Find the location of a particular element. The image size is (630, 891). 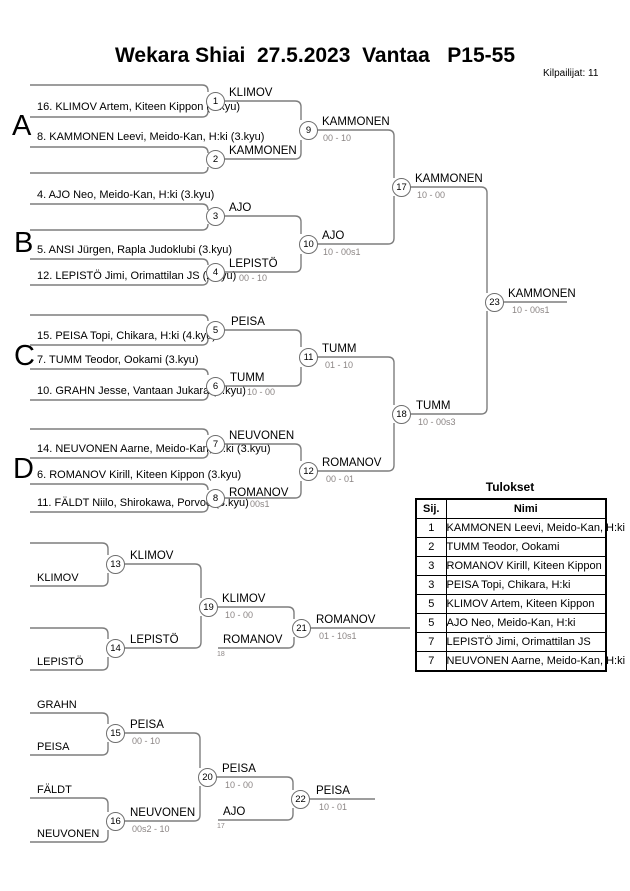

match-16-circle: 16 is located at coordinates (115, 821).